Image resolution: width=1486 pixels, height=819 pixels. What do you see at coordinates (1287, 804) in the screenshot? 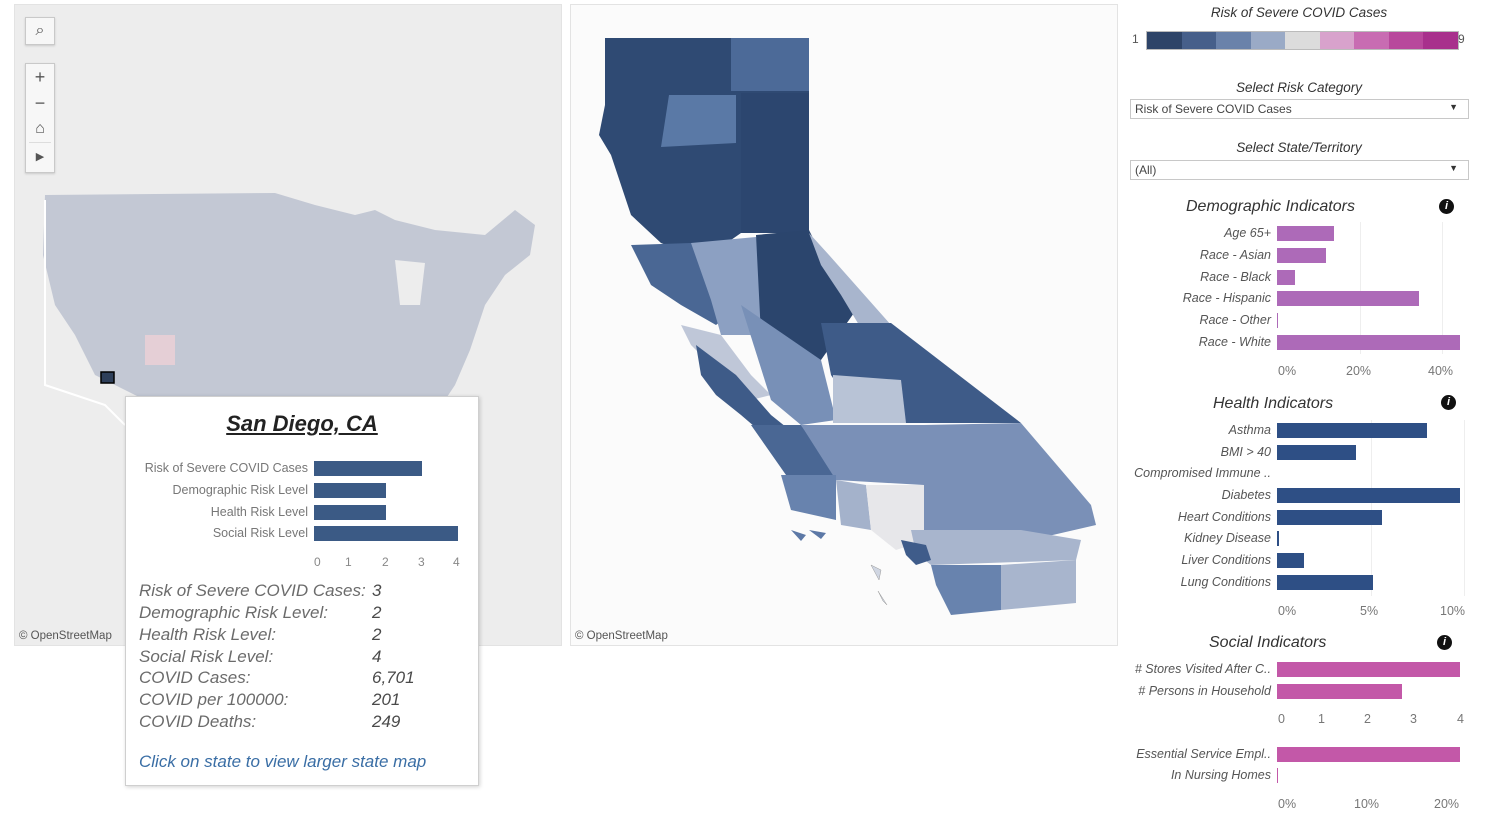
I see `axis-tick: 0%` at bounding box center [1287, 804].